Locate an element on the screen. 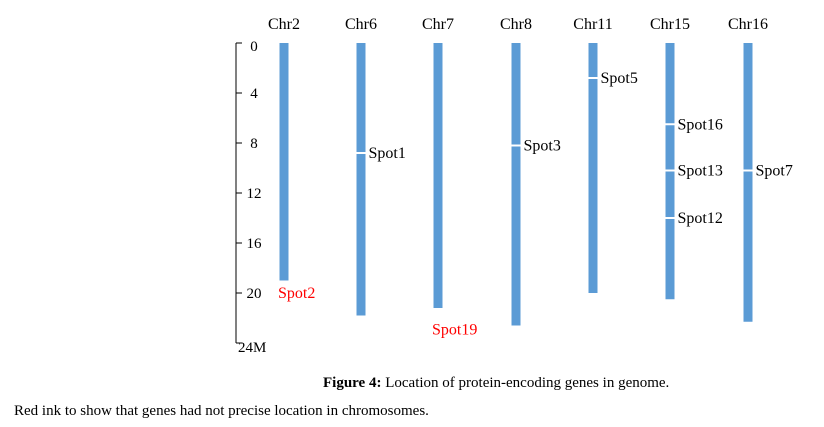 This screenshot has width=824, height=427. y-axis: 0 4 8 12 16 20 24M is located at coordinates (250, 197).